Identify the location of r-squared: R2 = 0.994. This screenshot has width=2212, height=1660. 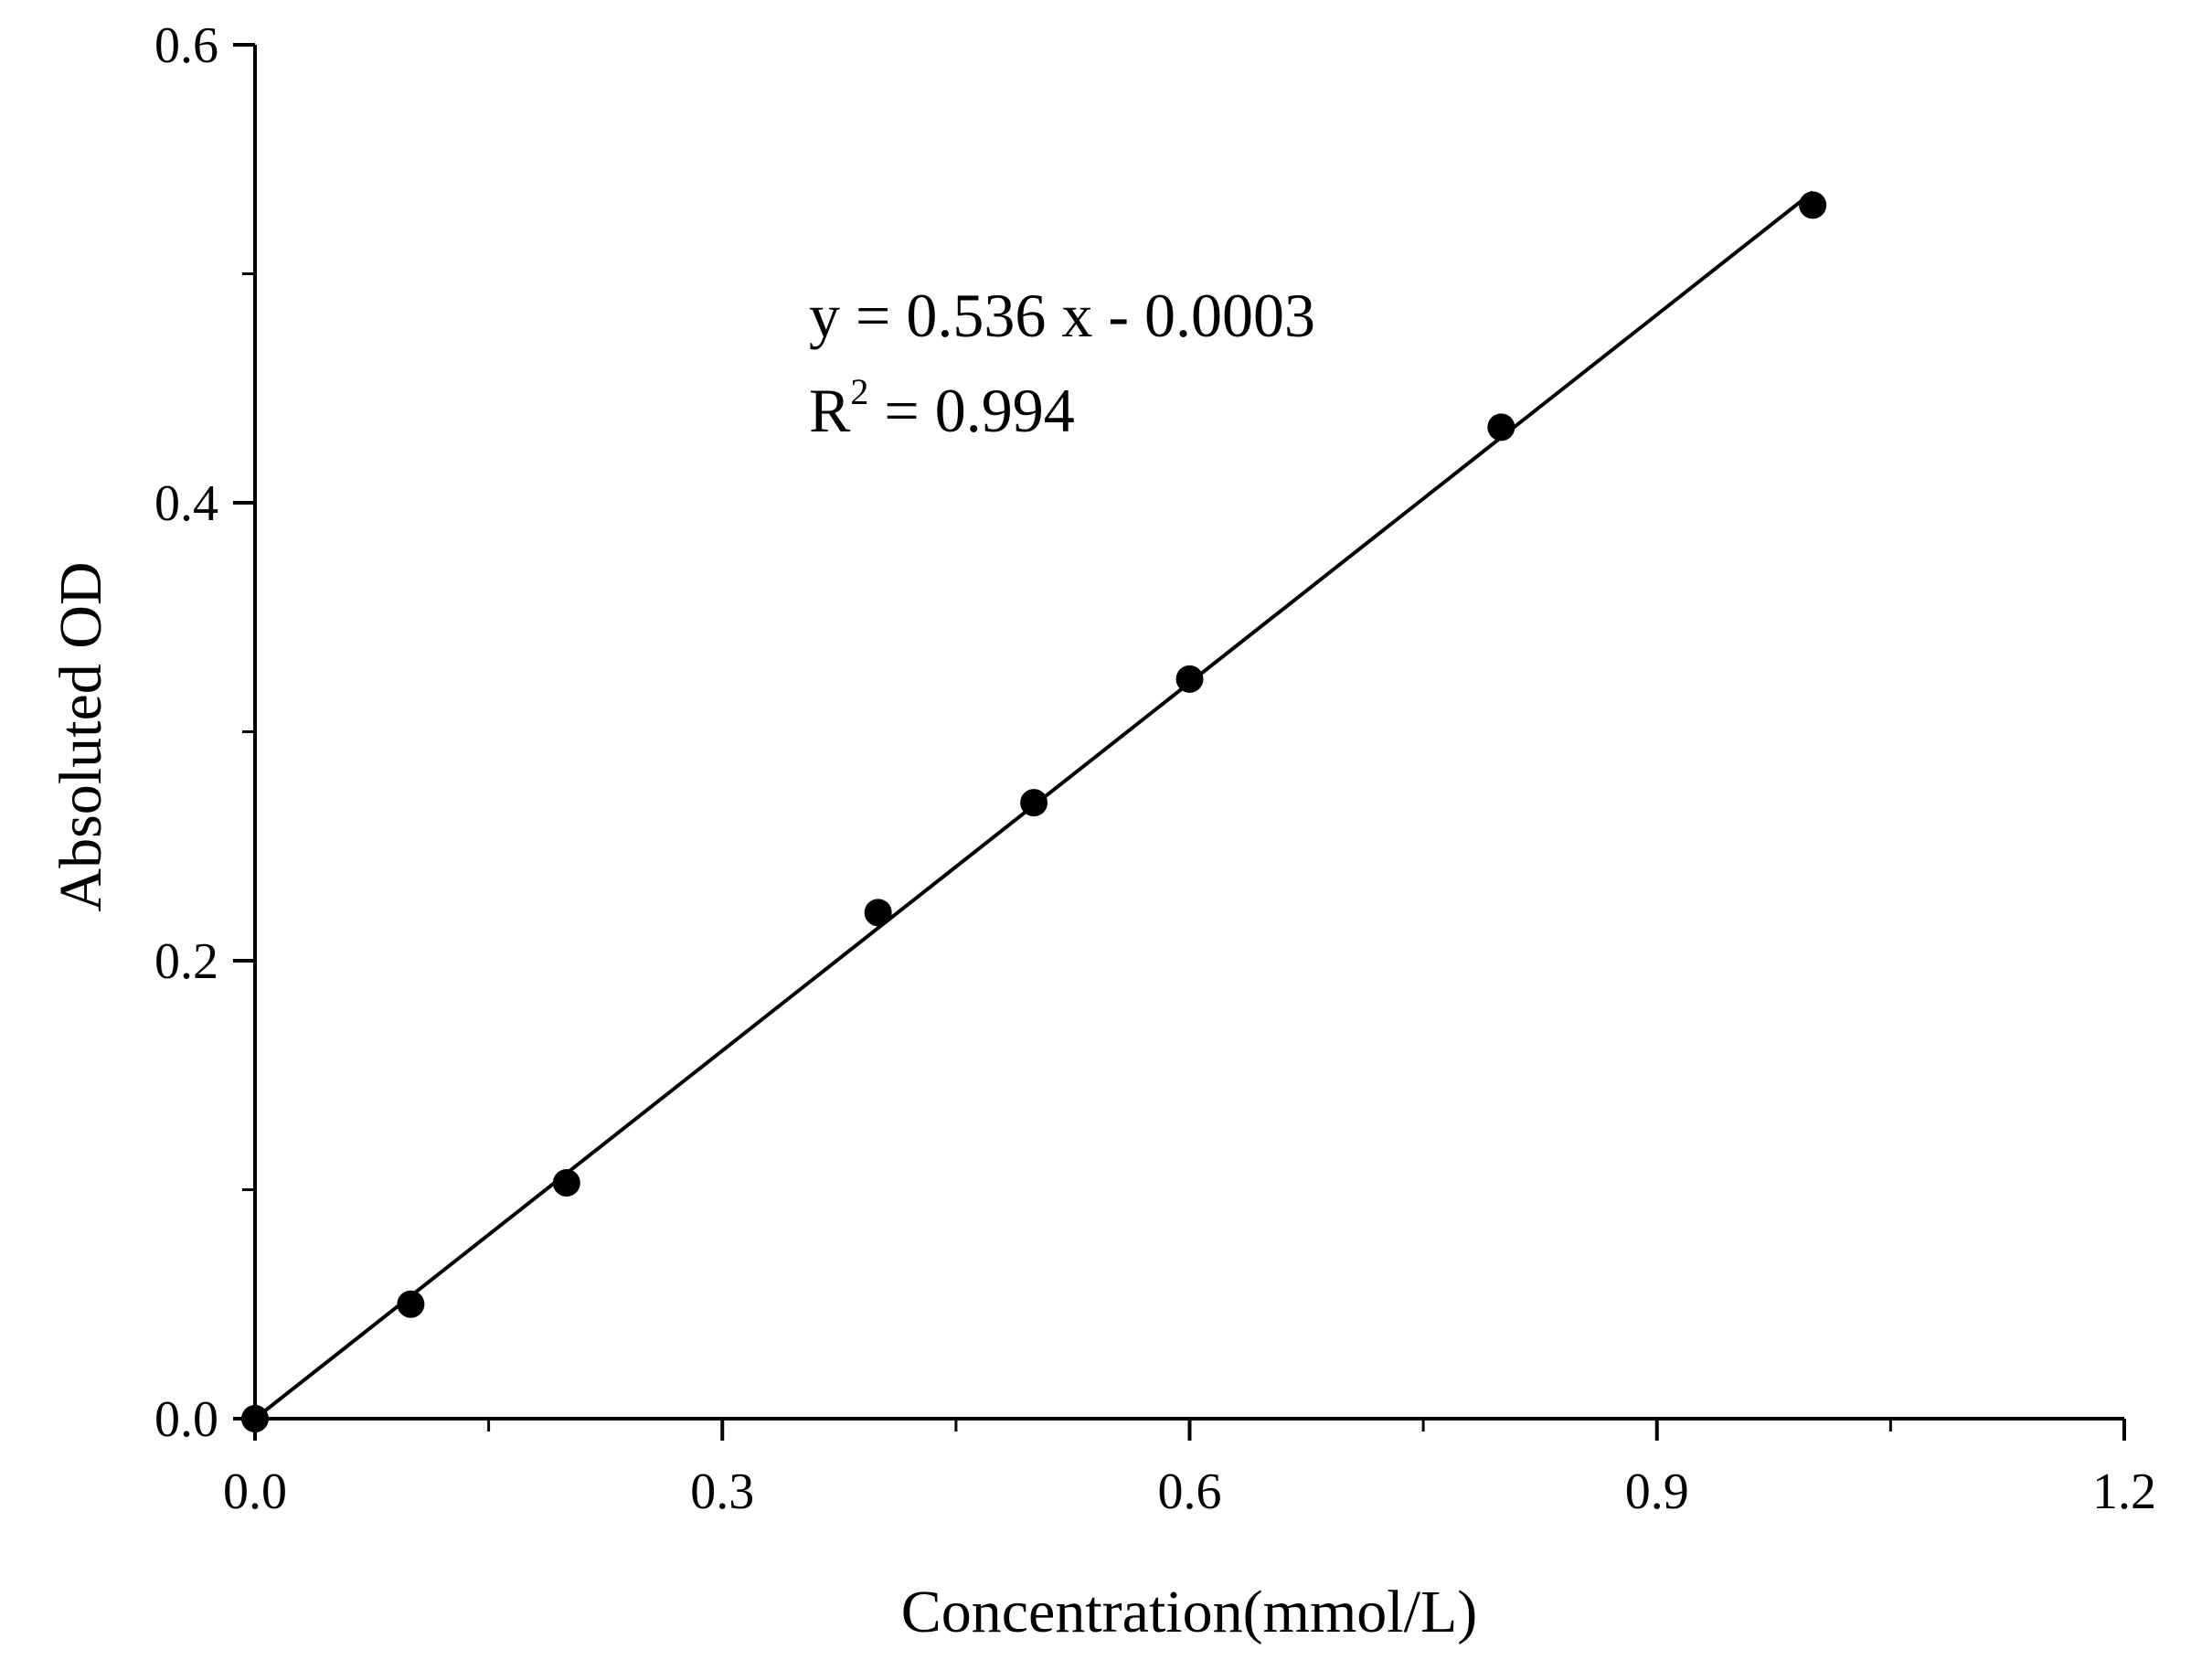
(942, 408).